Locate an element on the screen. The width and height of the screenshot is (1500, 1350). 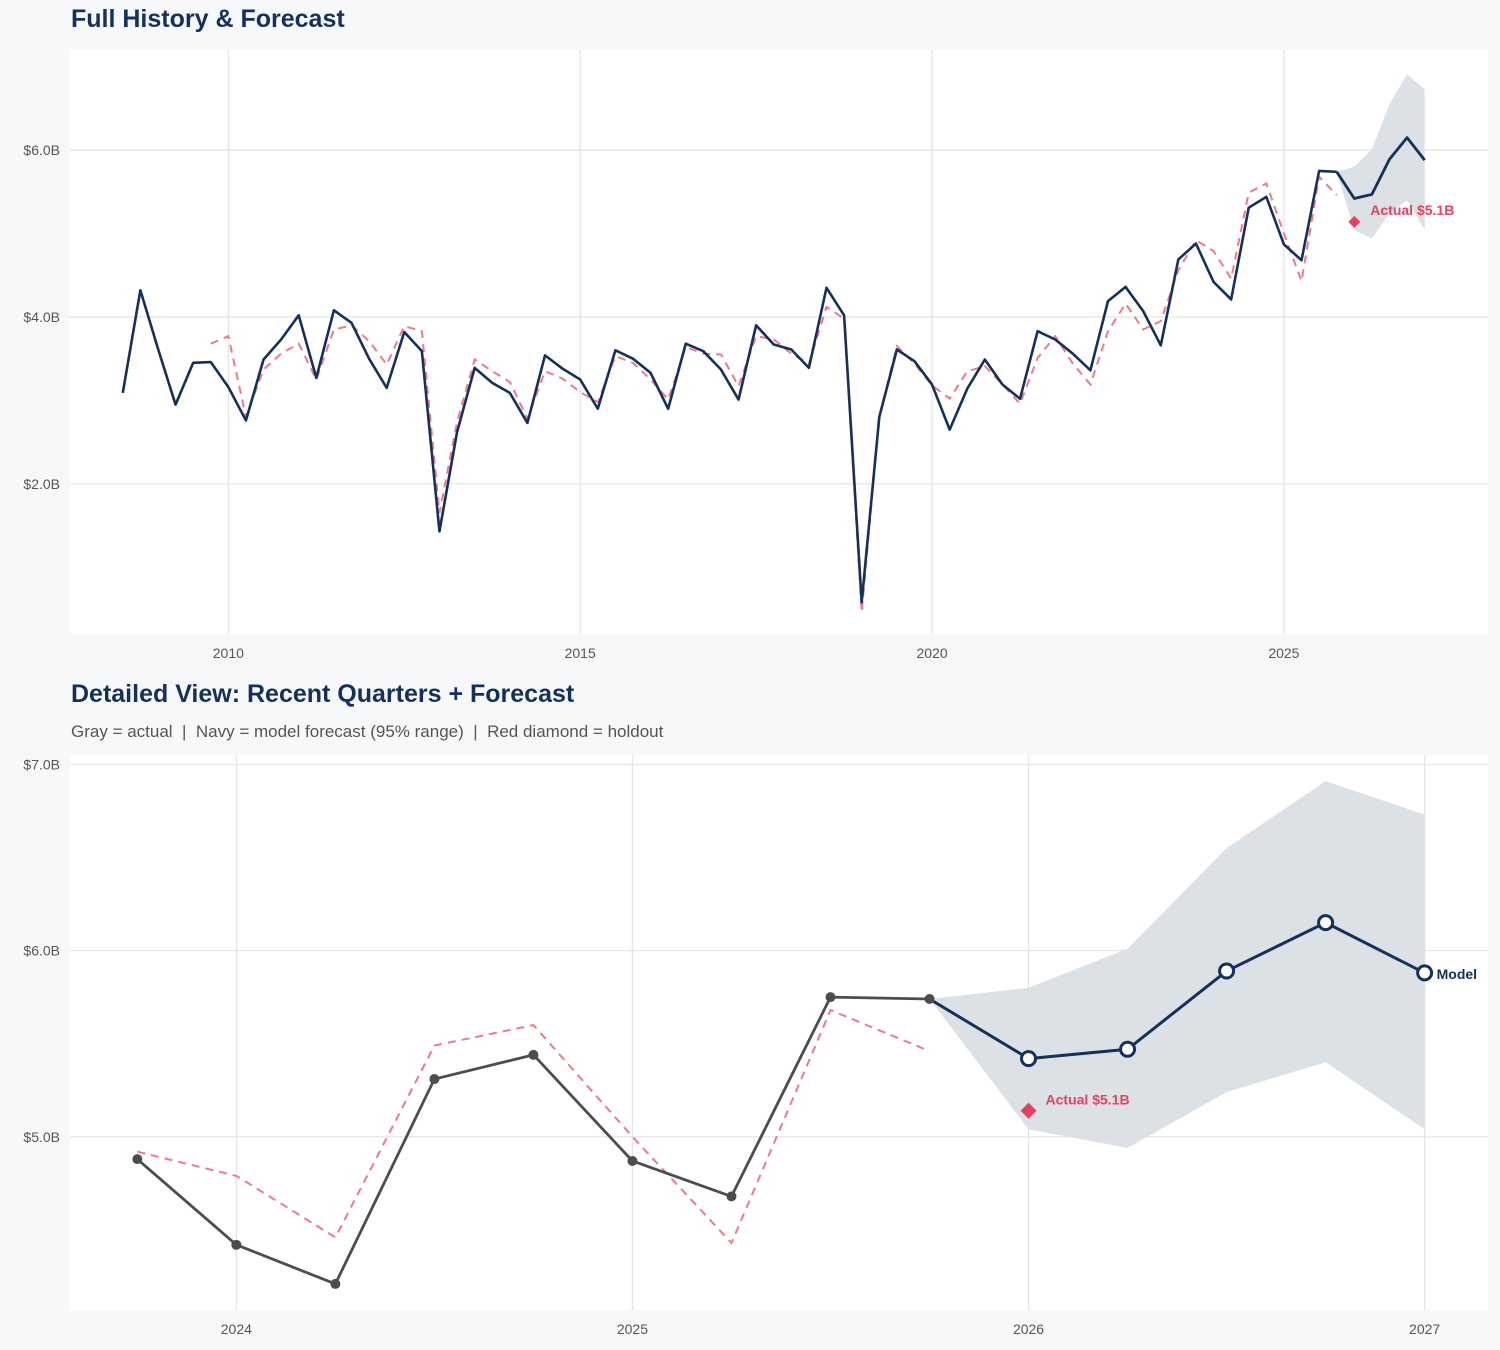
x-tick-label: 2015 is located at coordinates (580, 653).